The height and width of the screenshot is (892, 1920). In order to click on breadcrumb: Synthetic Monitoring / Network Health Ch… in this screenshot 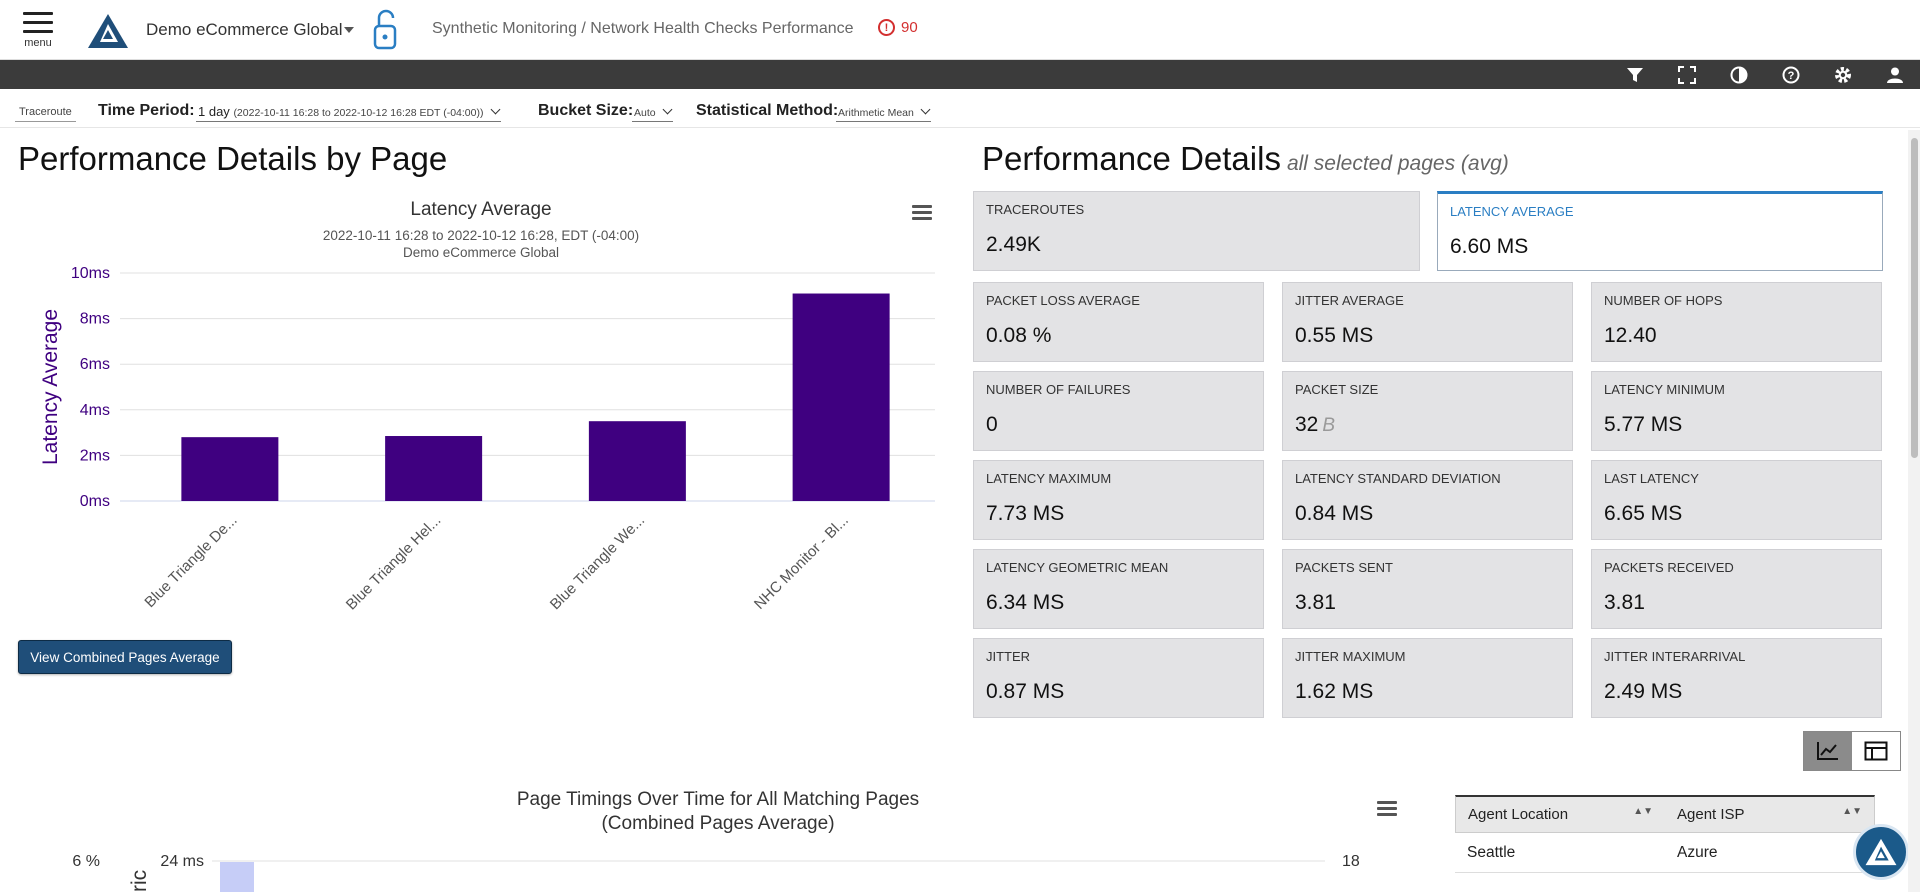, I will do `click(643, 28)`.